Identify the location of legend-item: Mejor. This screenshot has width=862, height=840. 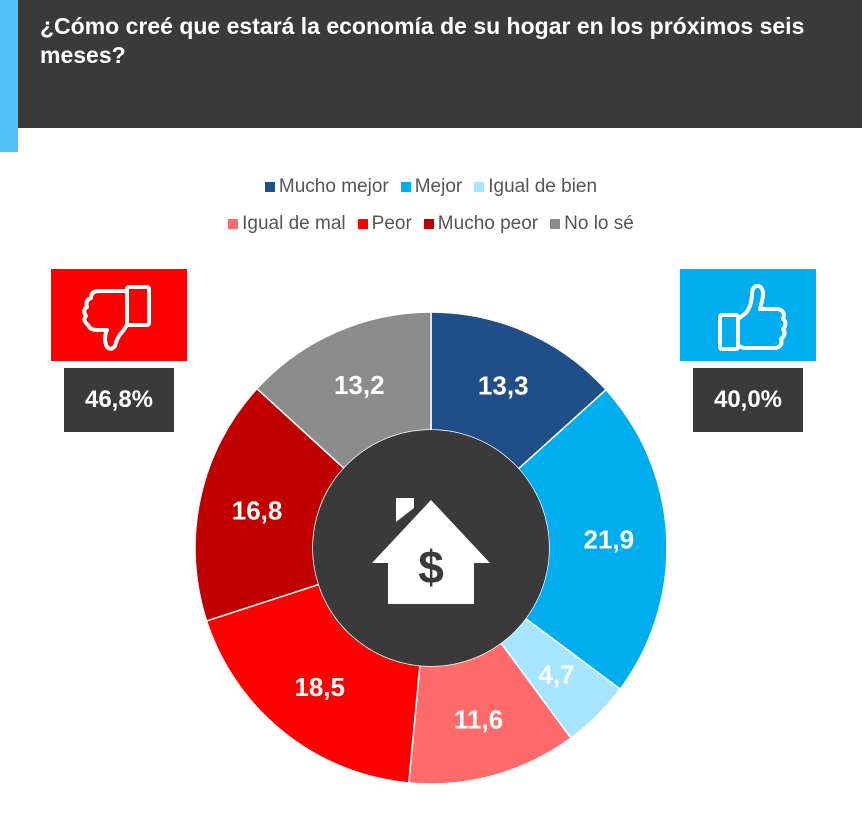
(431, 187).